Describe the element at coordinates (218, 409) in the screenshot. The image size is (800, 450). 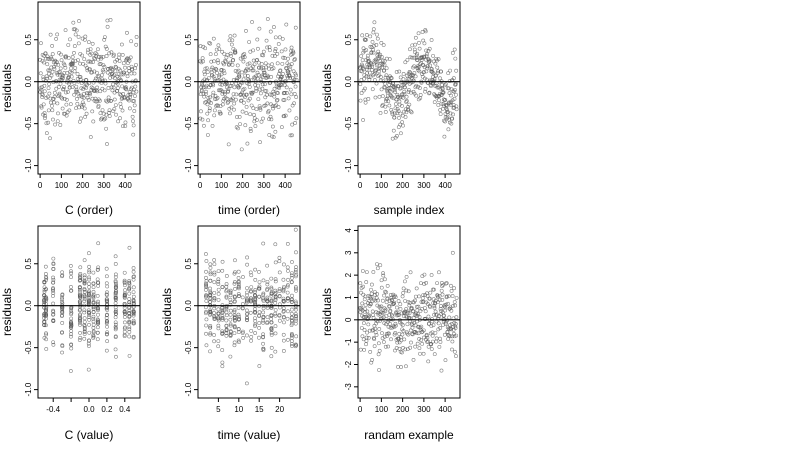
I see `x-tick-label: 5` at that location.